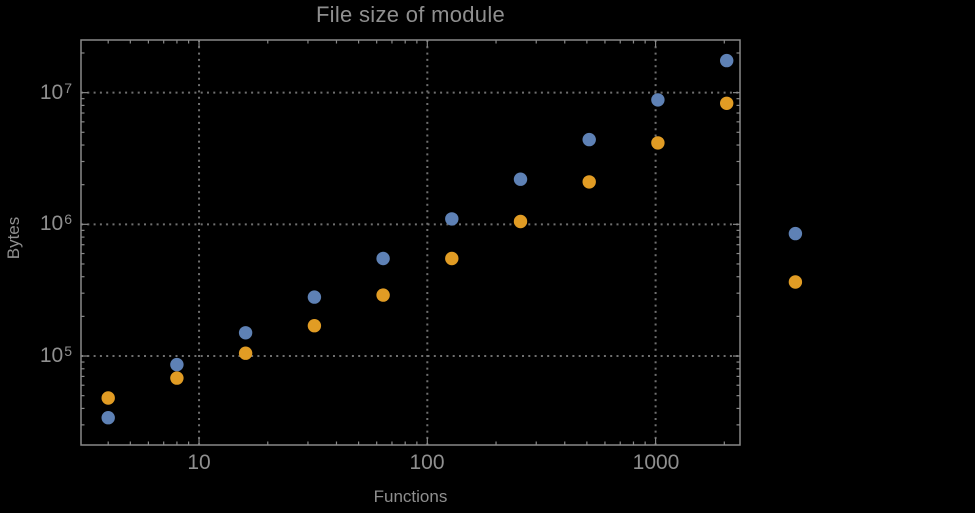 The image size is (975, 513). I want to click on y-axis-label: Bytes, so click(13, 238).